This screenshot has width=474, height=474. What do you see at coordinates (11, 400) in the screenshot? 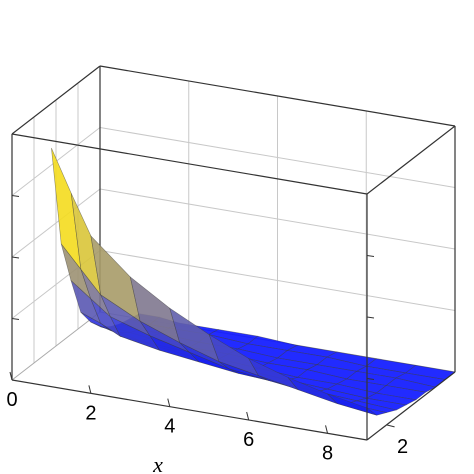
I see `x-tick-label: 0` at bounding box center [11, 400].